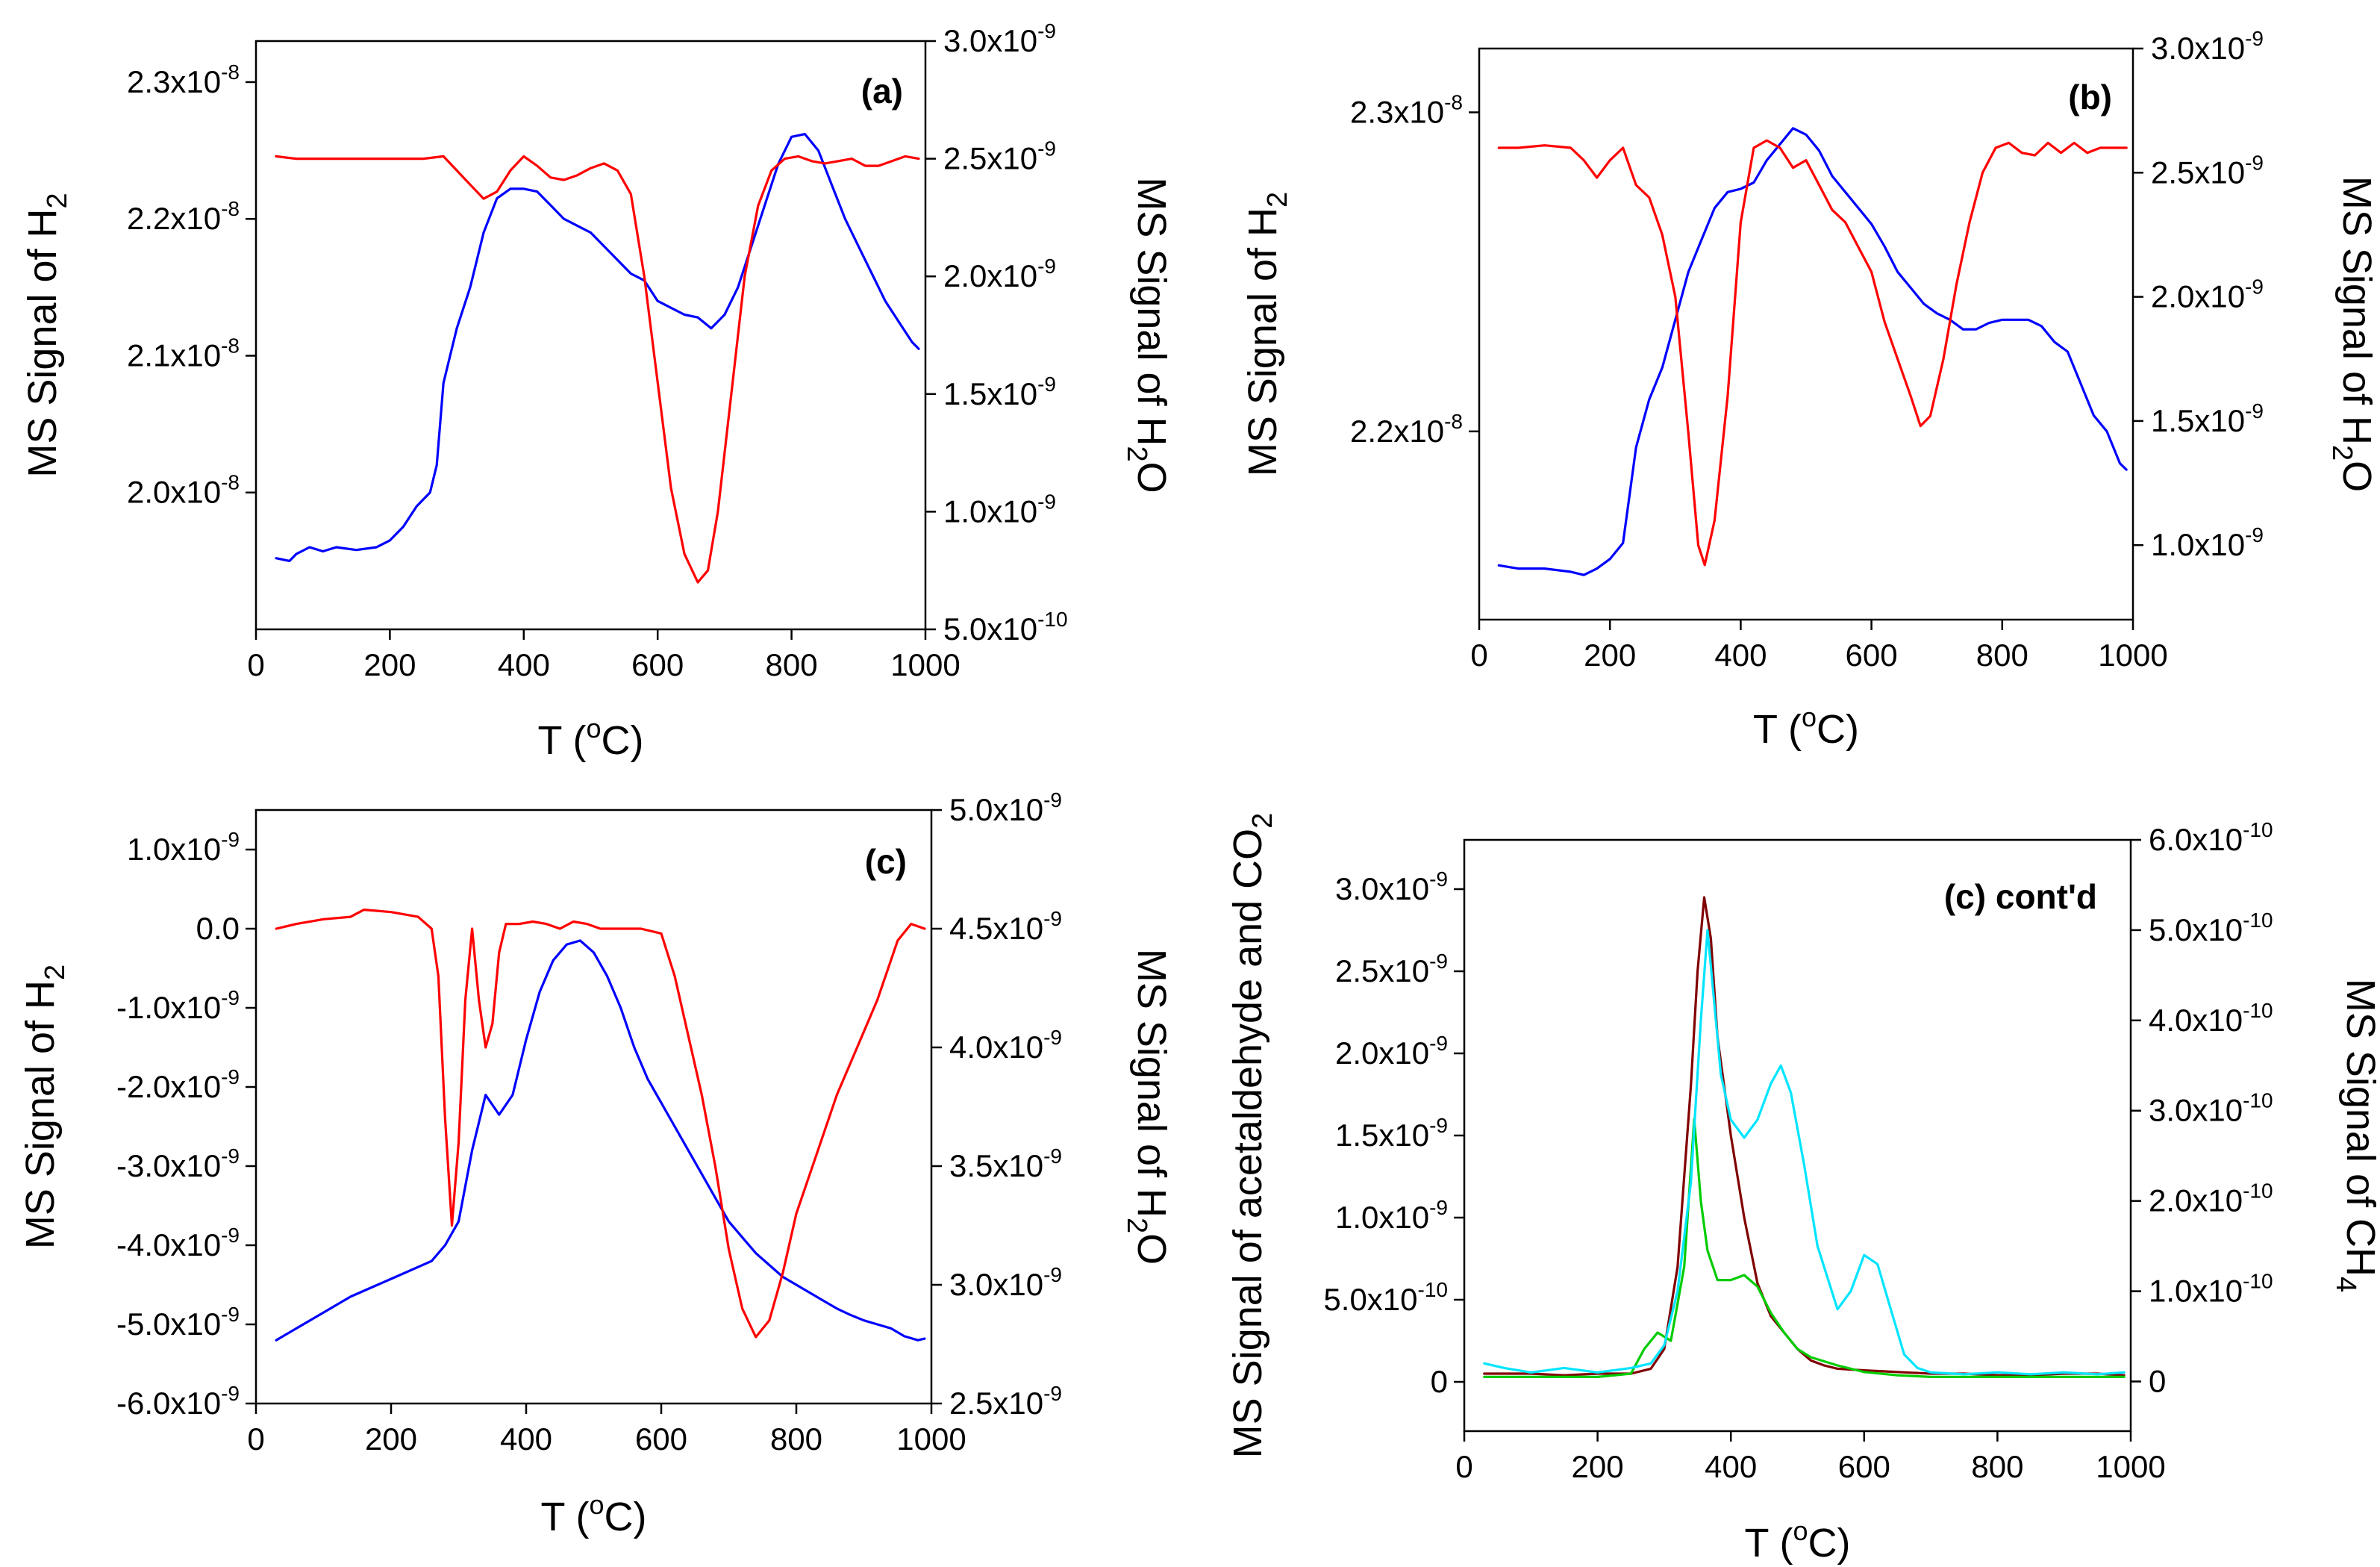 Image resolution: width=2380 pixels, height=1567 pixels. Describe the element at coordinates (1385, 1297) in the screenshot. I see `y-left-tick-label: 5.0x10⁻¹⁰` at that location.